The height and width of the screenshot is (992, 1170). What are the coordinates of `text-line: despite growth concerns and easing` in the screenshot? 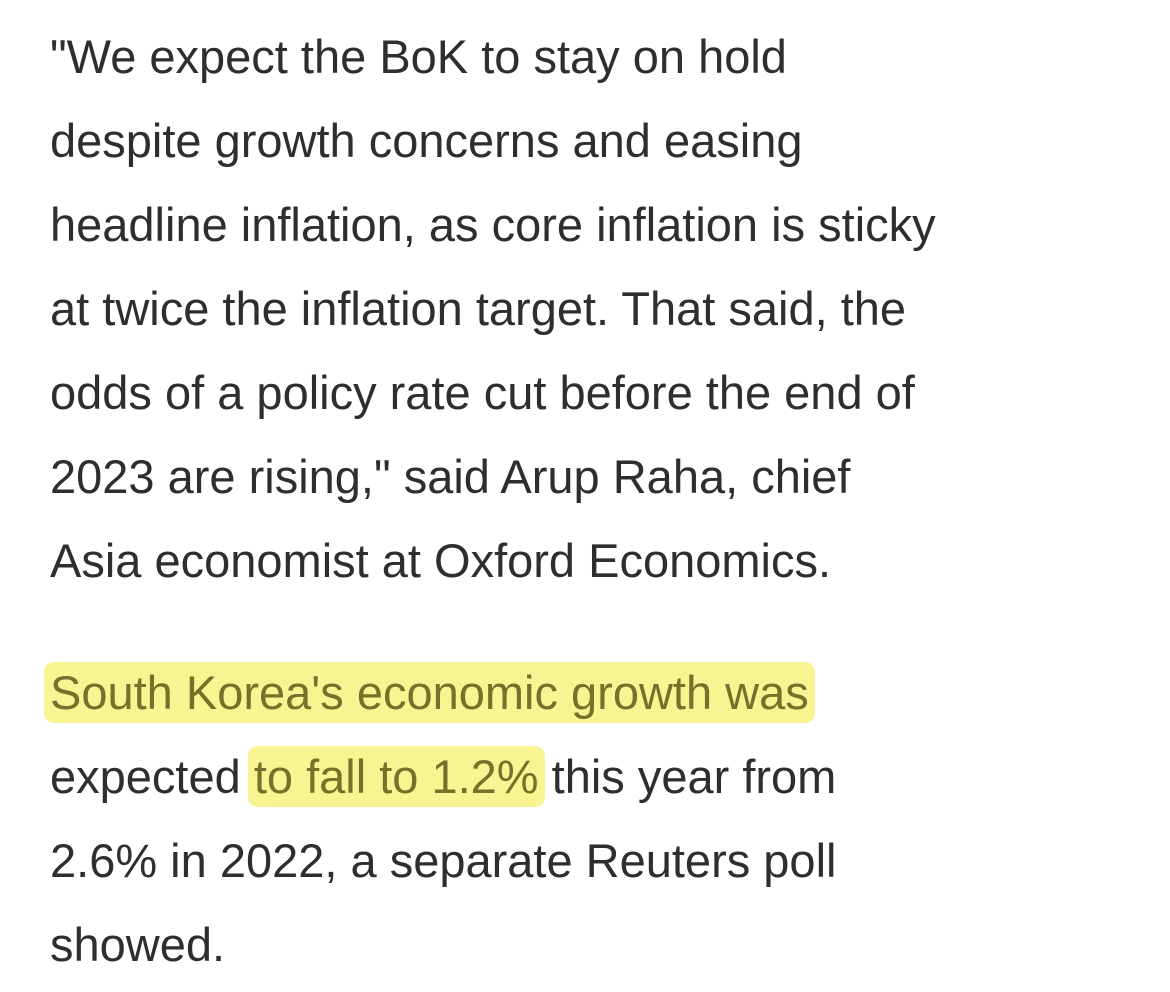 It's located at (610, 141).